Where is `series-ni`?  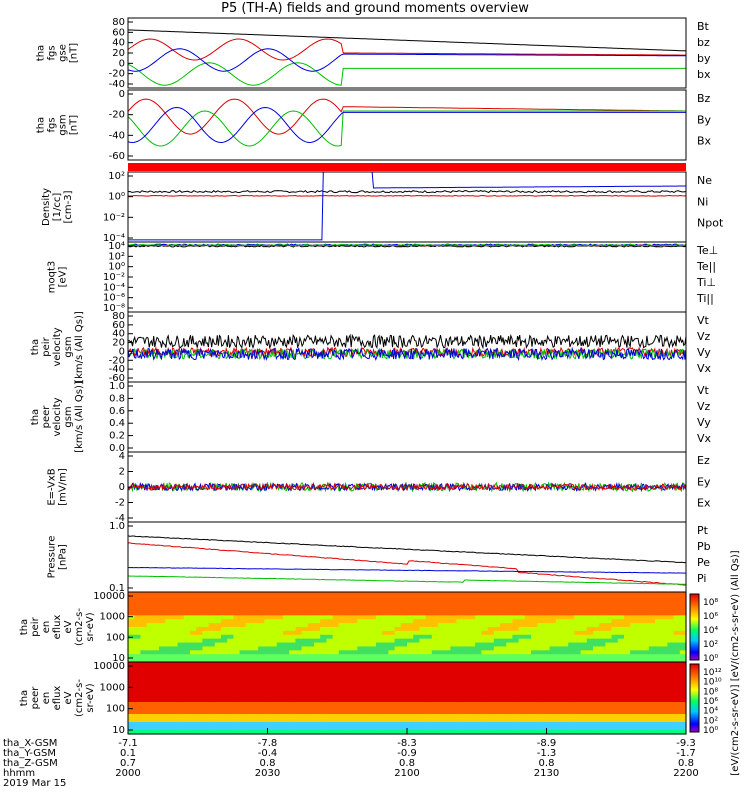 series-ni is located at coordinates (407, 191).